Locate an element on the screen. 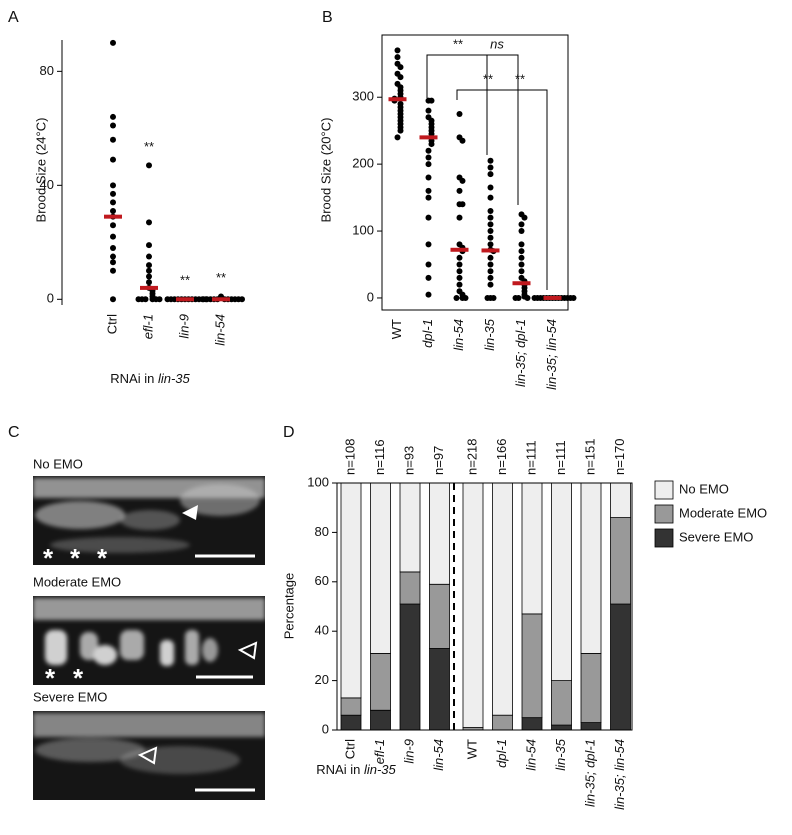  panel-letter: D is located at coordinates (289, 432).